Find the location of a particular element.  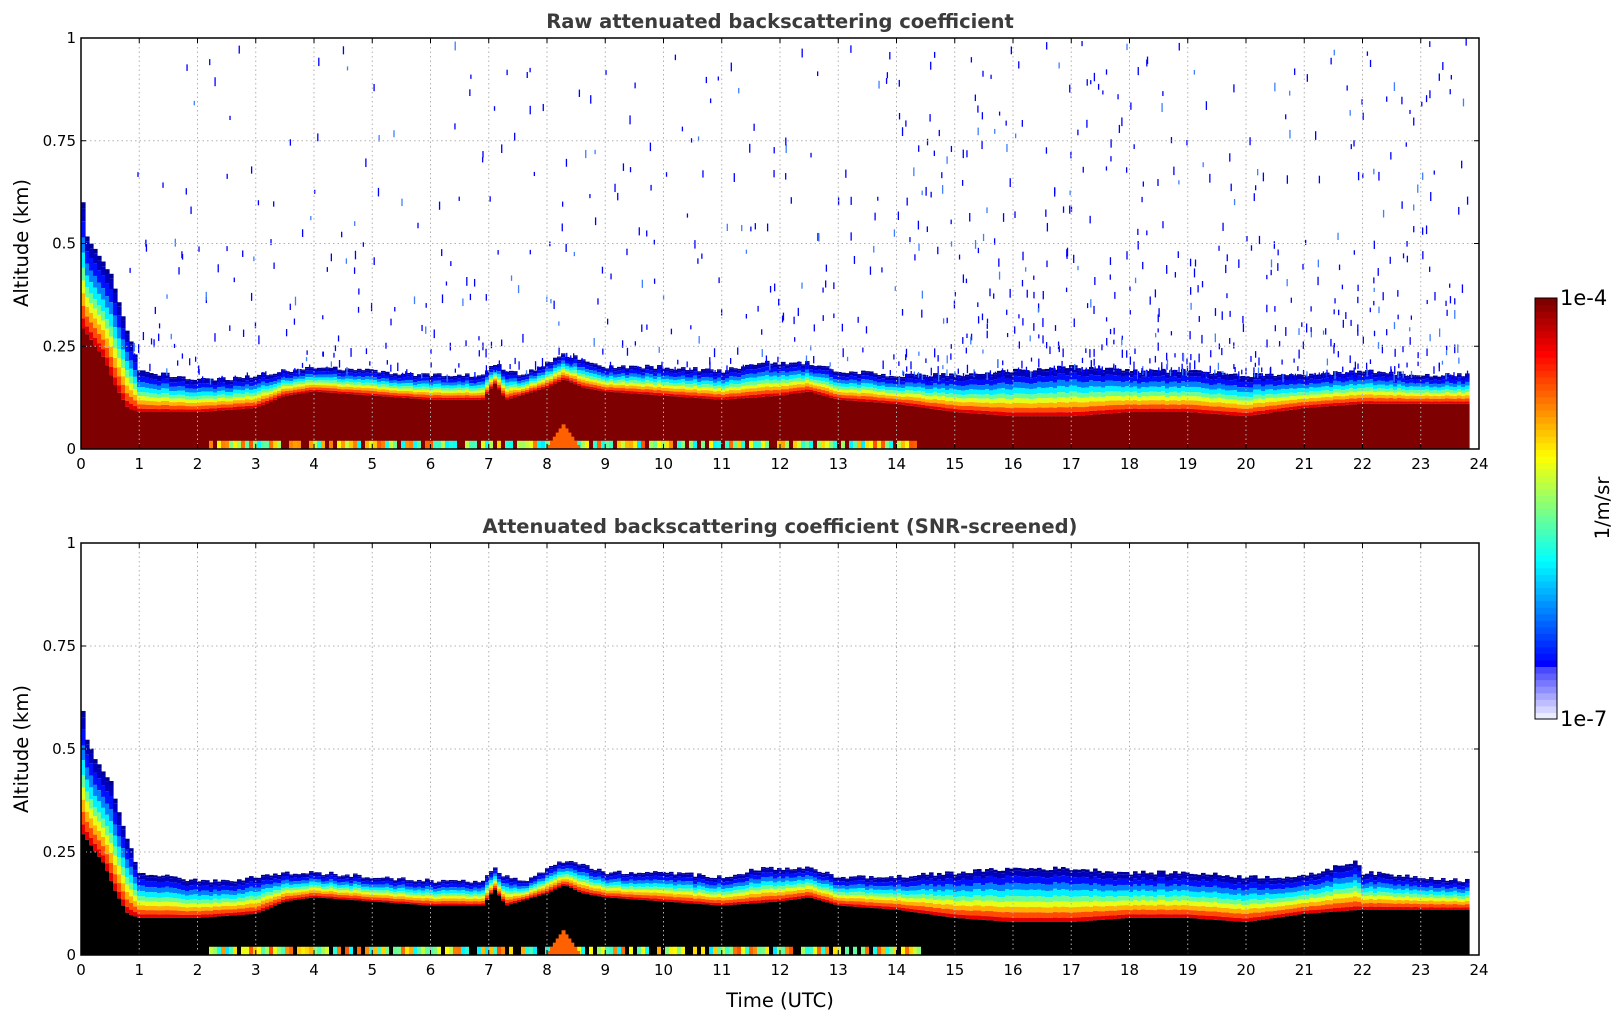

colorbar: 1e-4 1e-7 1/m/sr is located at coordinates (1574, 508).